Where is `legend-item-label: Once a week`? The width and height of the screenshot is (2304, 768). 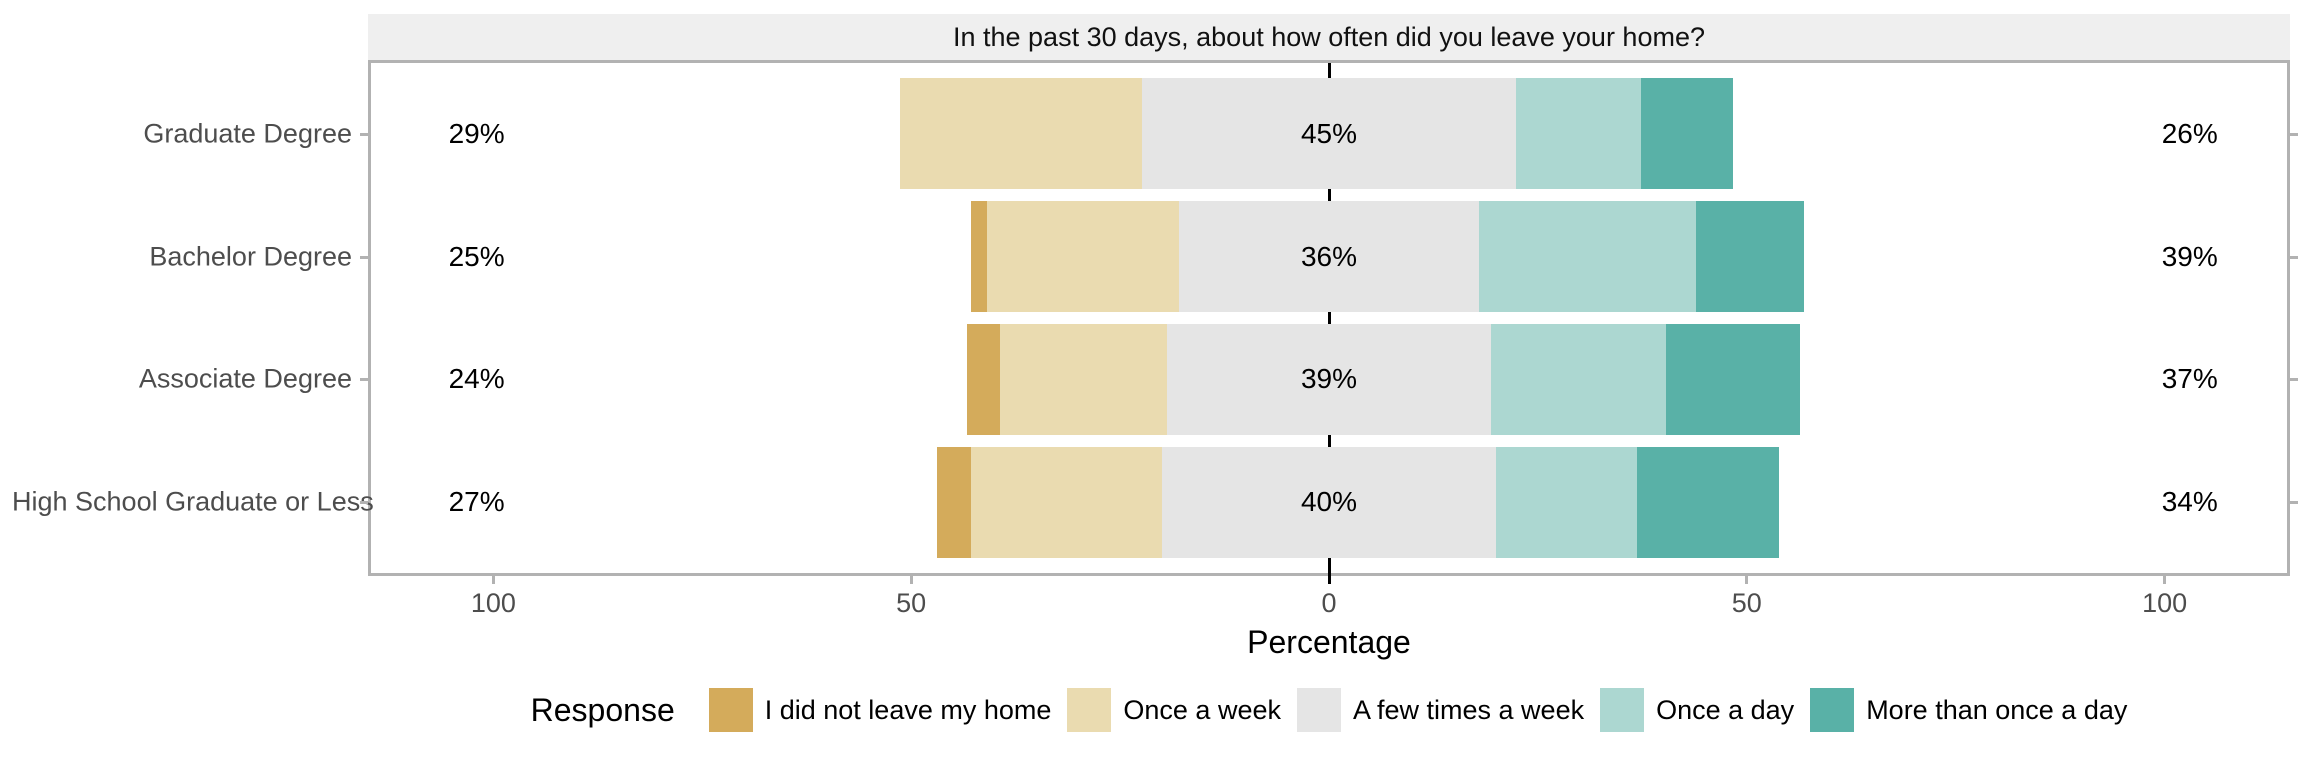
legend-item-label: Once a week is located at coordinates (1202, 709).